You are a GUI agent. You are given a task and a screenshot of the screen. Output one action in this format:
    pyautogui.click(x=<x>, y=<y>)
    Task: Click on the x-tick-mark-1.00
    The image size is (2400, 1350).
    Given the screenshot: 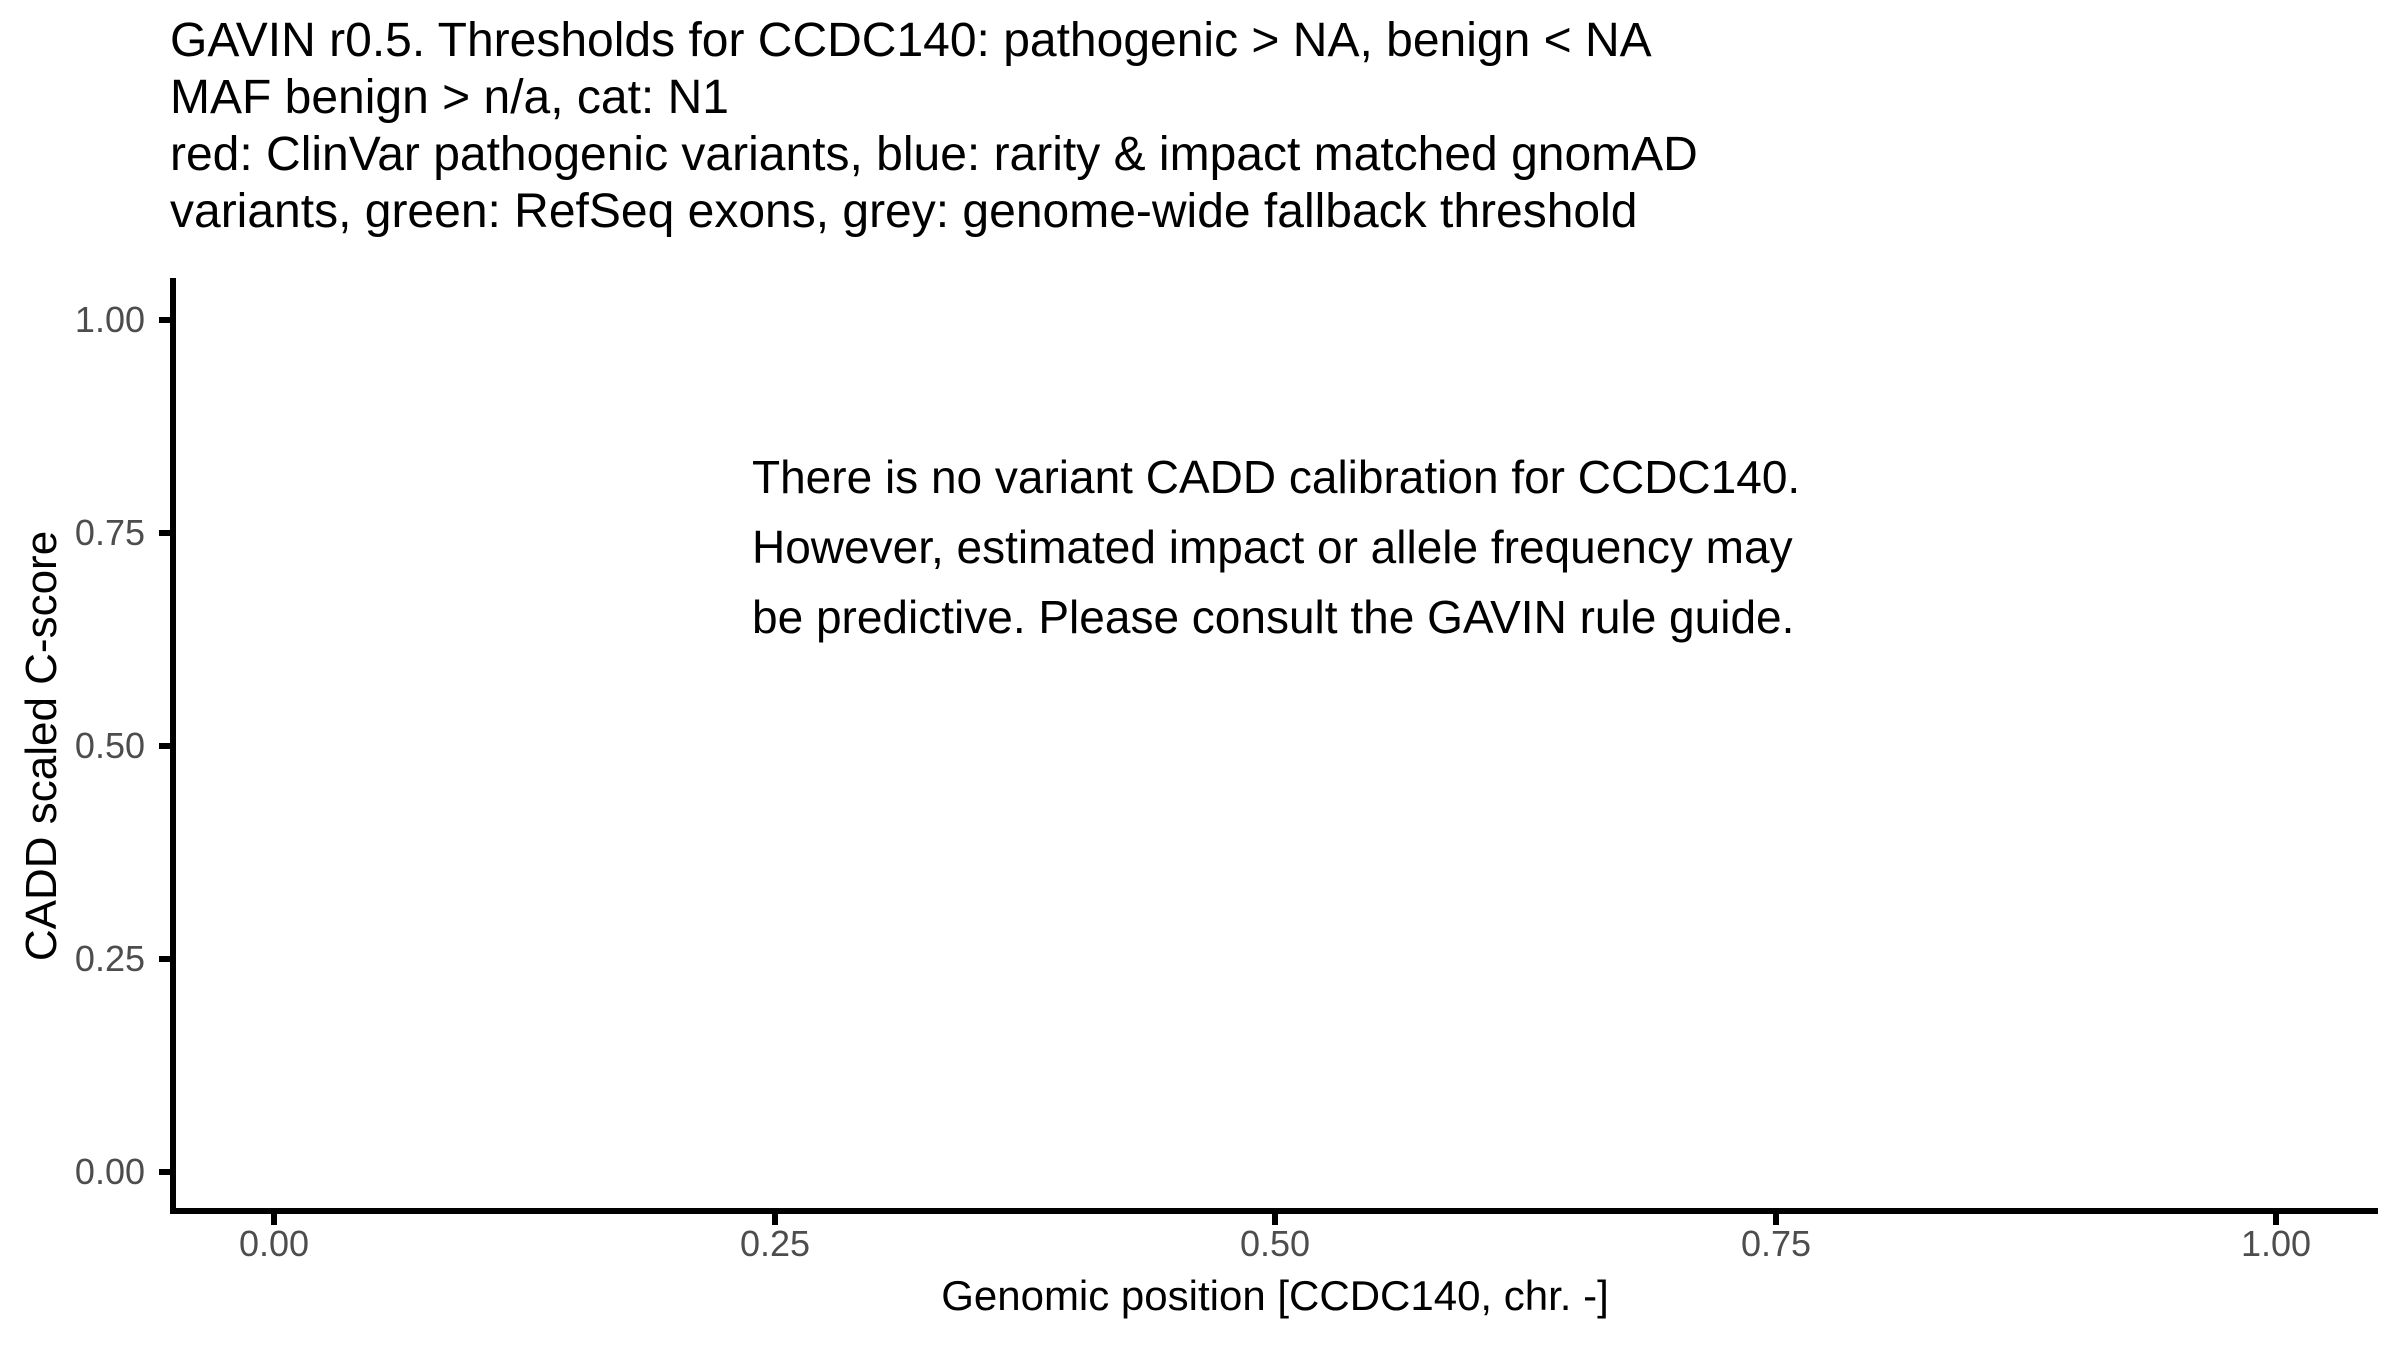 What is the action you would take?
    pyautogui.click(x=2276, y=1219)
    